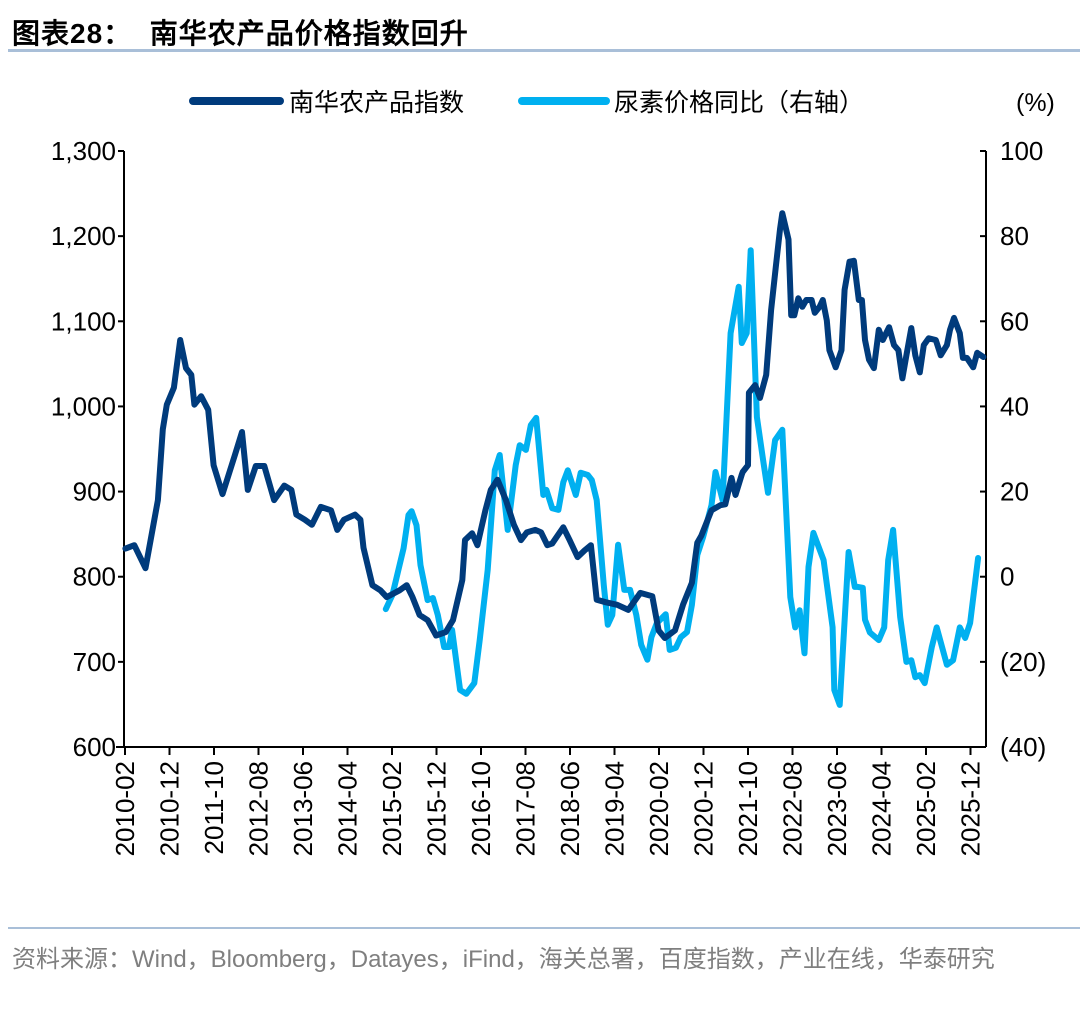 This screenshot has height=1023, width=1080. I want to click on figure-title: 图表28： 南华农产品价格指数回升, so click(240, 33).